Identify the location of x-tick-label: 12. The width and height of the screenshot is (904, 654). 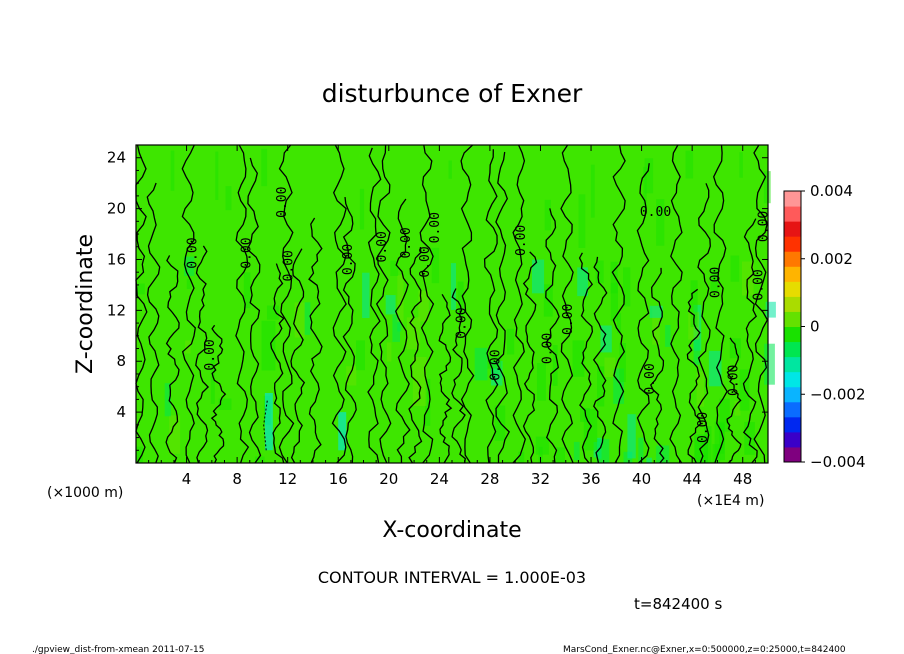
(287, 479).